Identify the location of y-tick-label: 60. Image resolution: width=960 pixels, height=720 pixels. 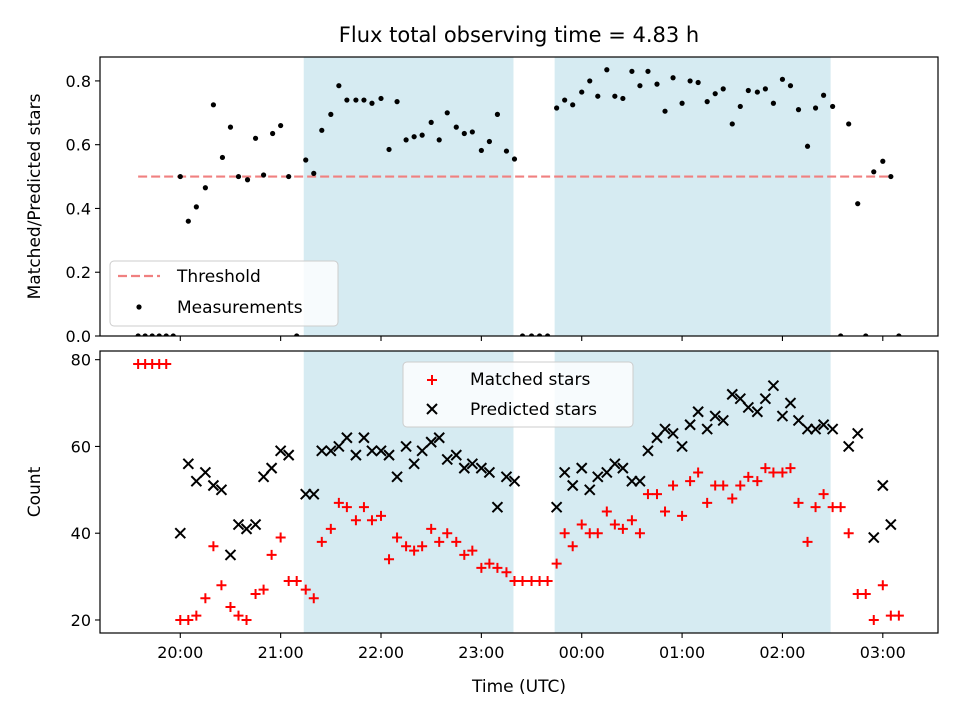
(81, 446).